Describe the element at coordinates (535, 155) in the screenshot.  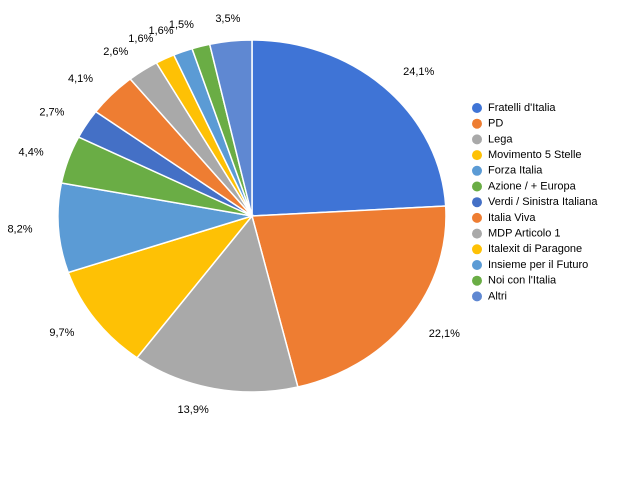
I see `legend-label: Movimento 5 Stelle` at that location.